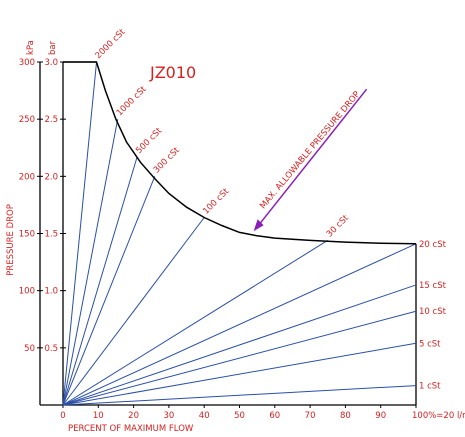 The width and height of the screenshot is (465, 437). What do you see at coordinates (433, 312) in the screenshot?
I see `series-label: 10 cSt` at bounding box center [433, 312].